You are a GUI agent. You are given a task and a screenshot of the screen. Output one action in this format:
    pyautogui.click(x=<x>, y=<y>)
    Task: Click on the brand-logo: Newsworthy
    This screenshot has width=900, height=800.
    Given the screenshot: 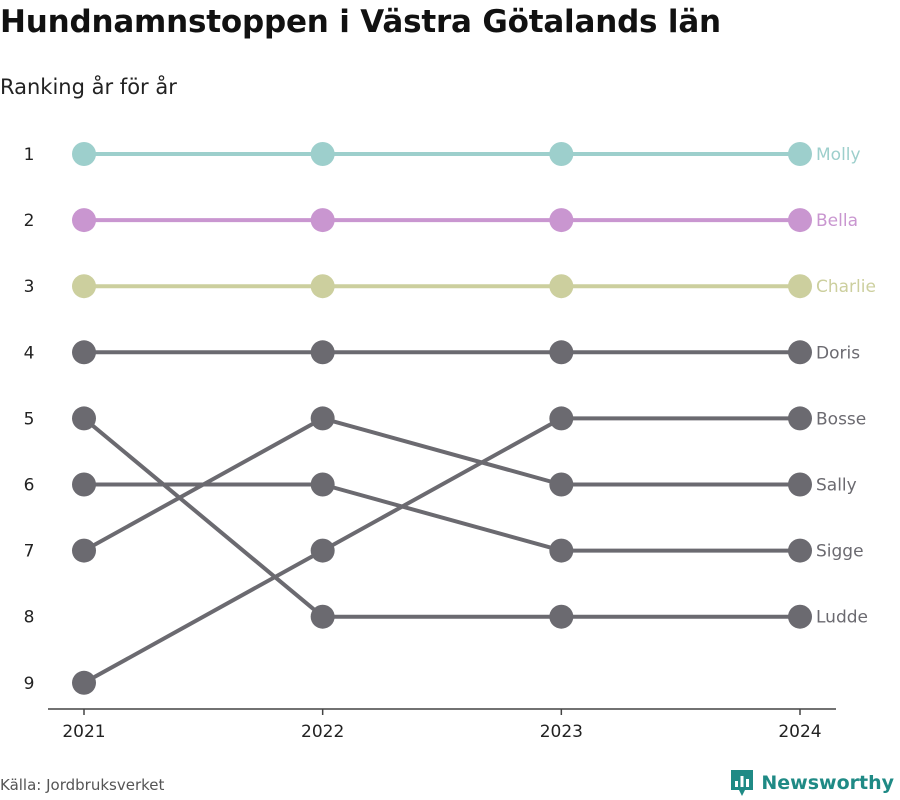 What is the action you would take?
    pyautogui.click(x=811, y=783)
    